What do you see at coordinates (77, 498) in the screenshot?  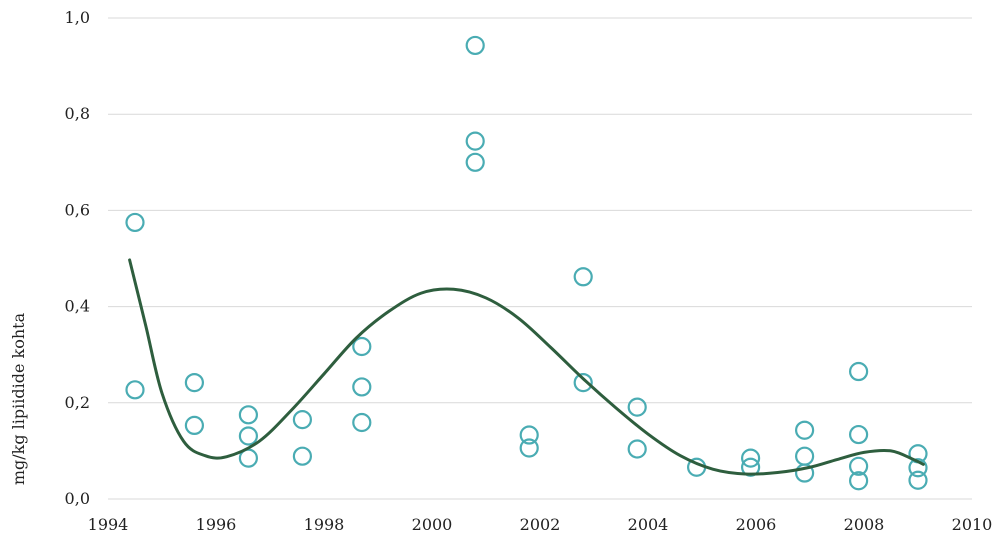 I see `y-tick-label: 0,0` at bounding box center [77, 498].